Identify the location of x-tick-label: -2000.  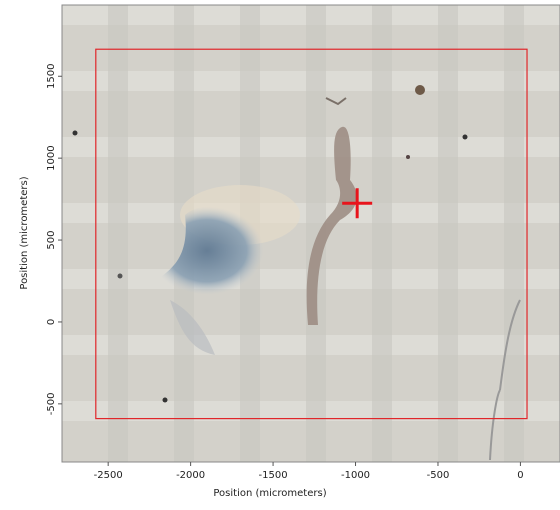
(190, 475).